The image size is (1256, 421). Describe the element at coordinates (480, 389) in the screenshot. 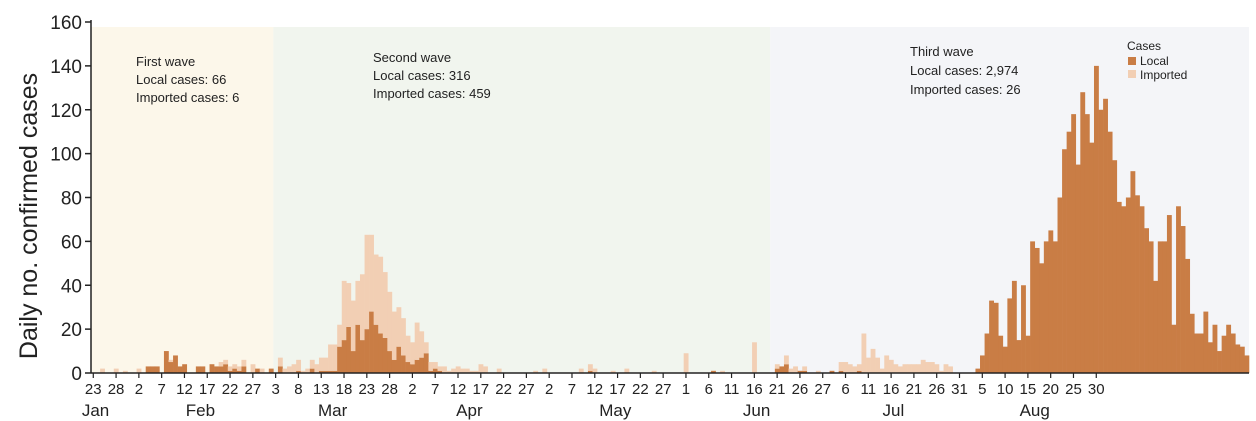

I see `x-tick-label: 17` at that location.